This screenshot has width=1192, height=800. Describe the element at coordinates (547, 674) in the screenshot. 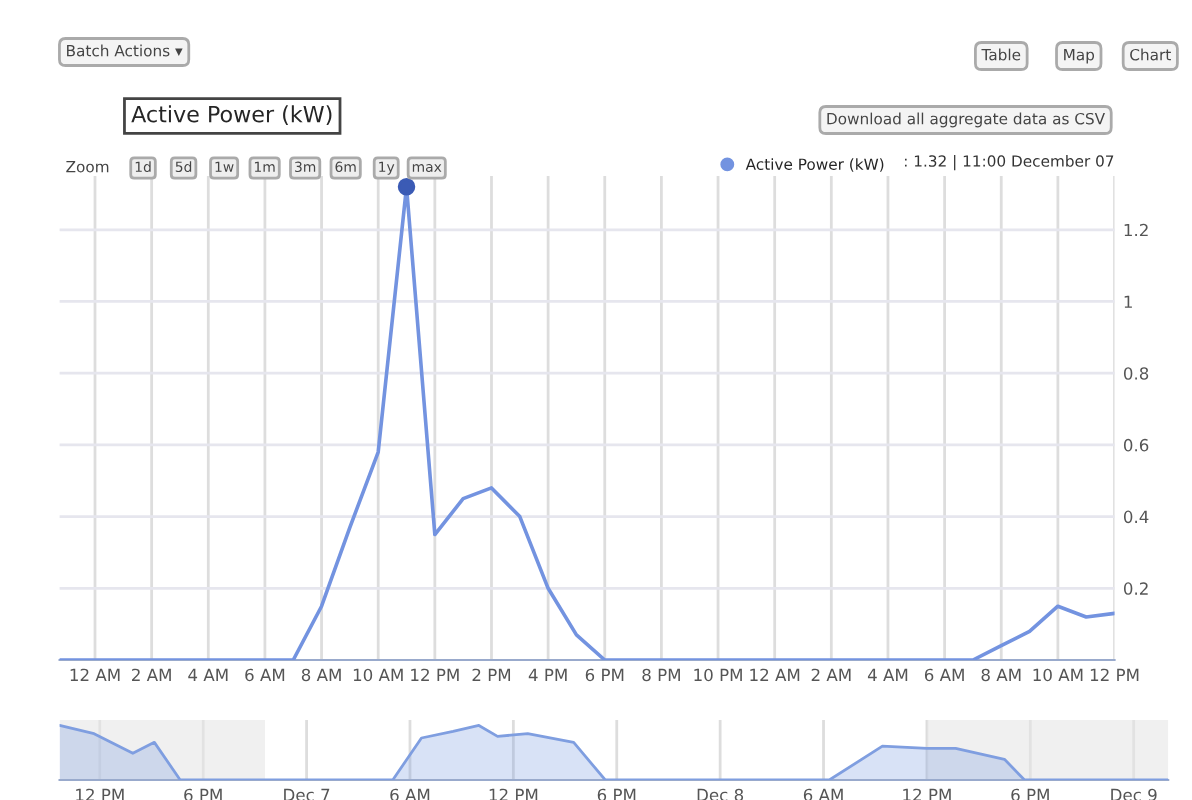

I see `x-tick-label: 4 PM` at that location.